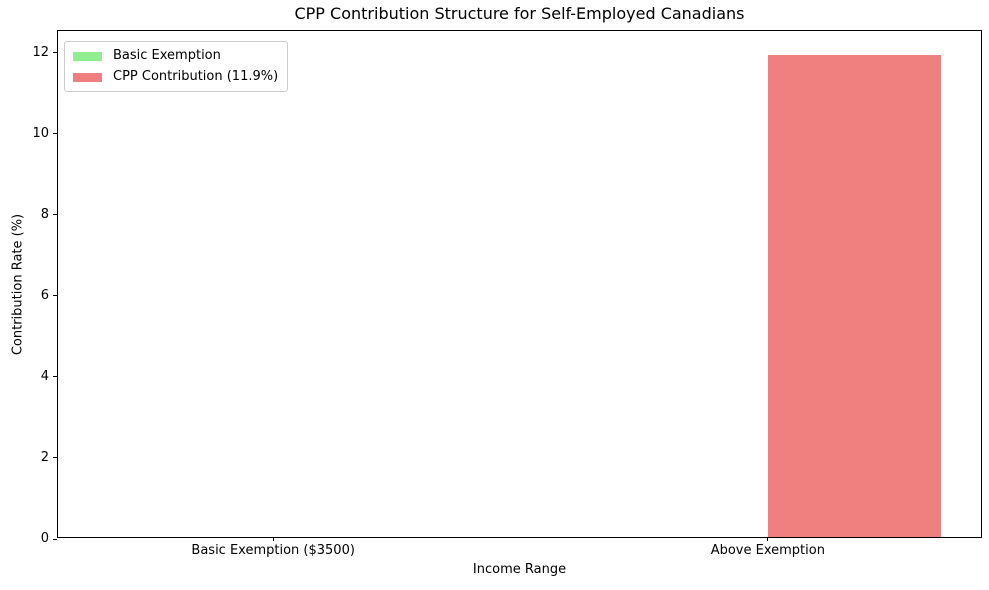 The width and height of the screenshot is (989, 590). Describe the element at coordinates (273, 550) in the screenshot. I see `x-tick-label: Basic Exemption ($3500)` at that location.